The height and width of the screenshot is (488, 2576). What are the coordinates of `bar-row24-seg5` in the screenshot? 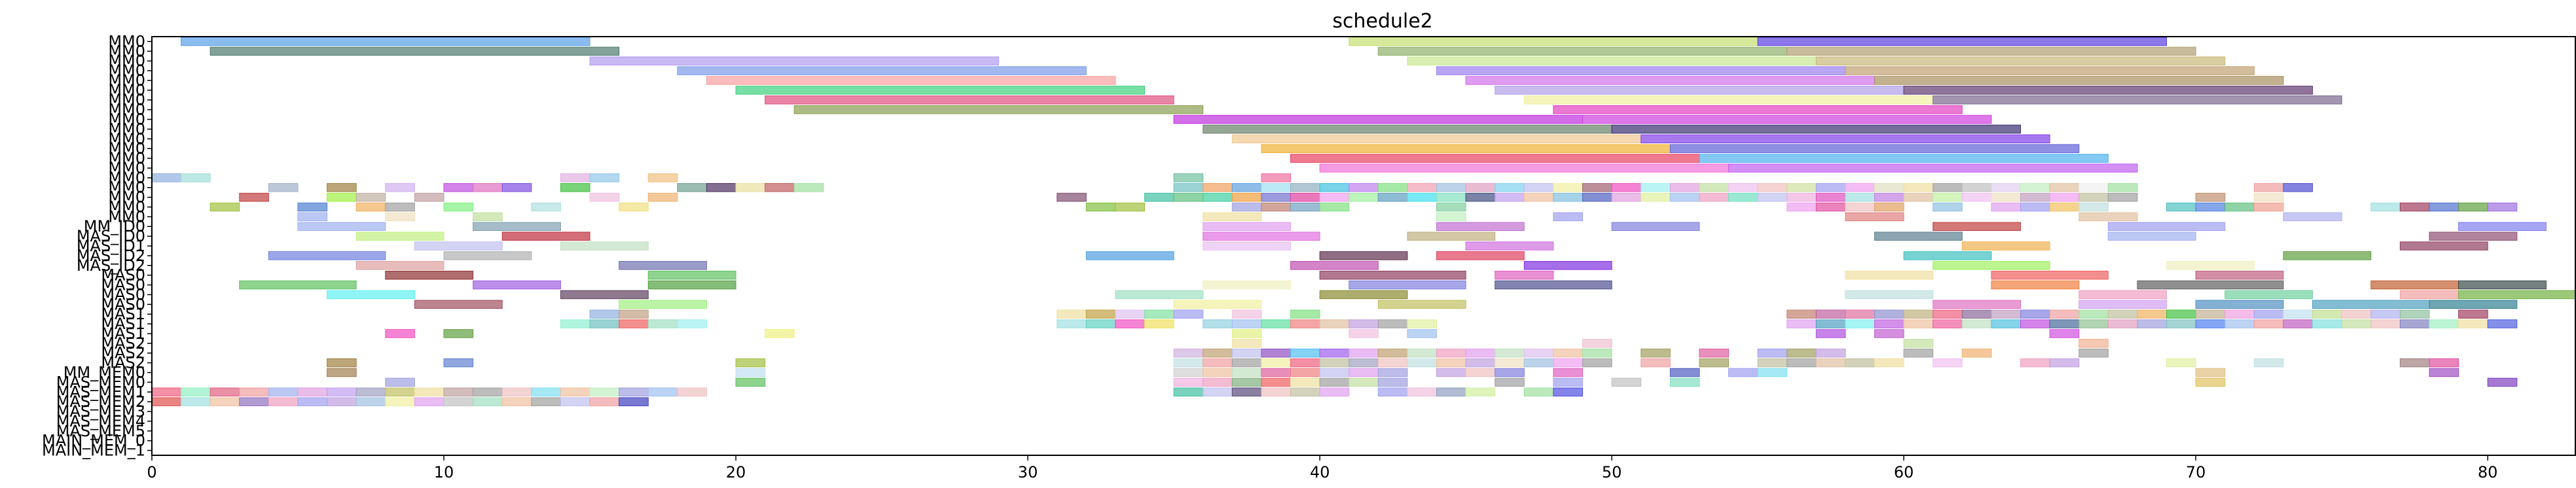 It's located at (2050, 275).